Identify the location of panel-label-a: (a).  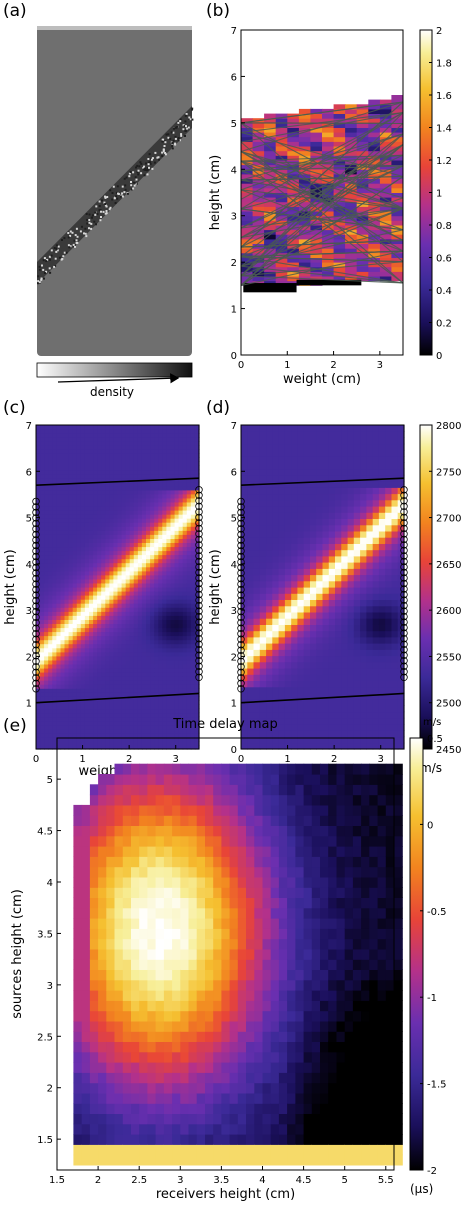
(15, 11).